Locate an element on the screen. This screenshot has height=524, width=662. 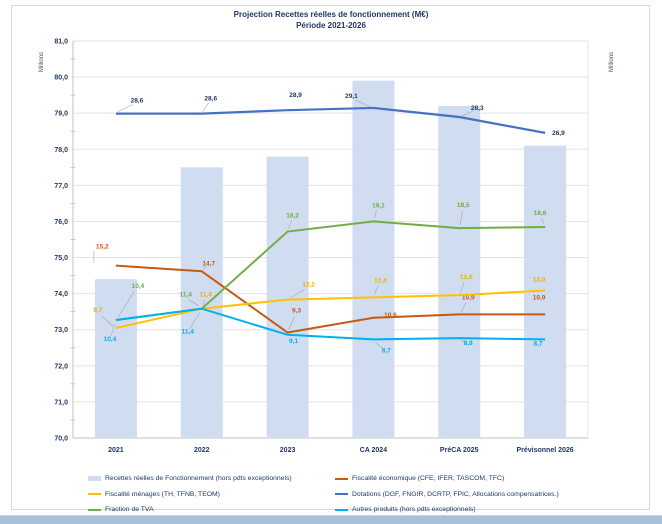
y-axis-tick-label: 75,0 is located at coordinates (61, 258).